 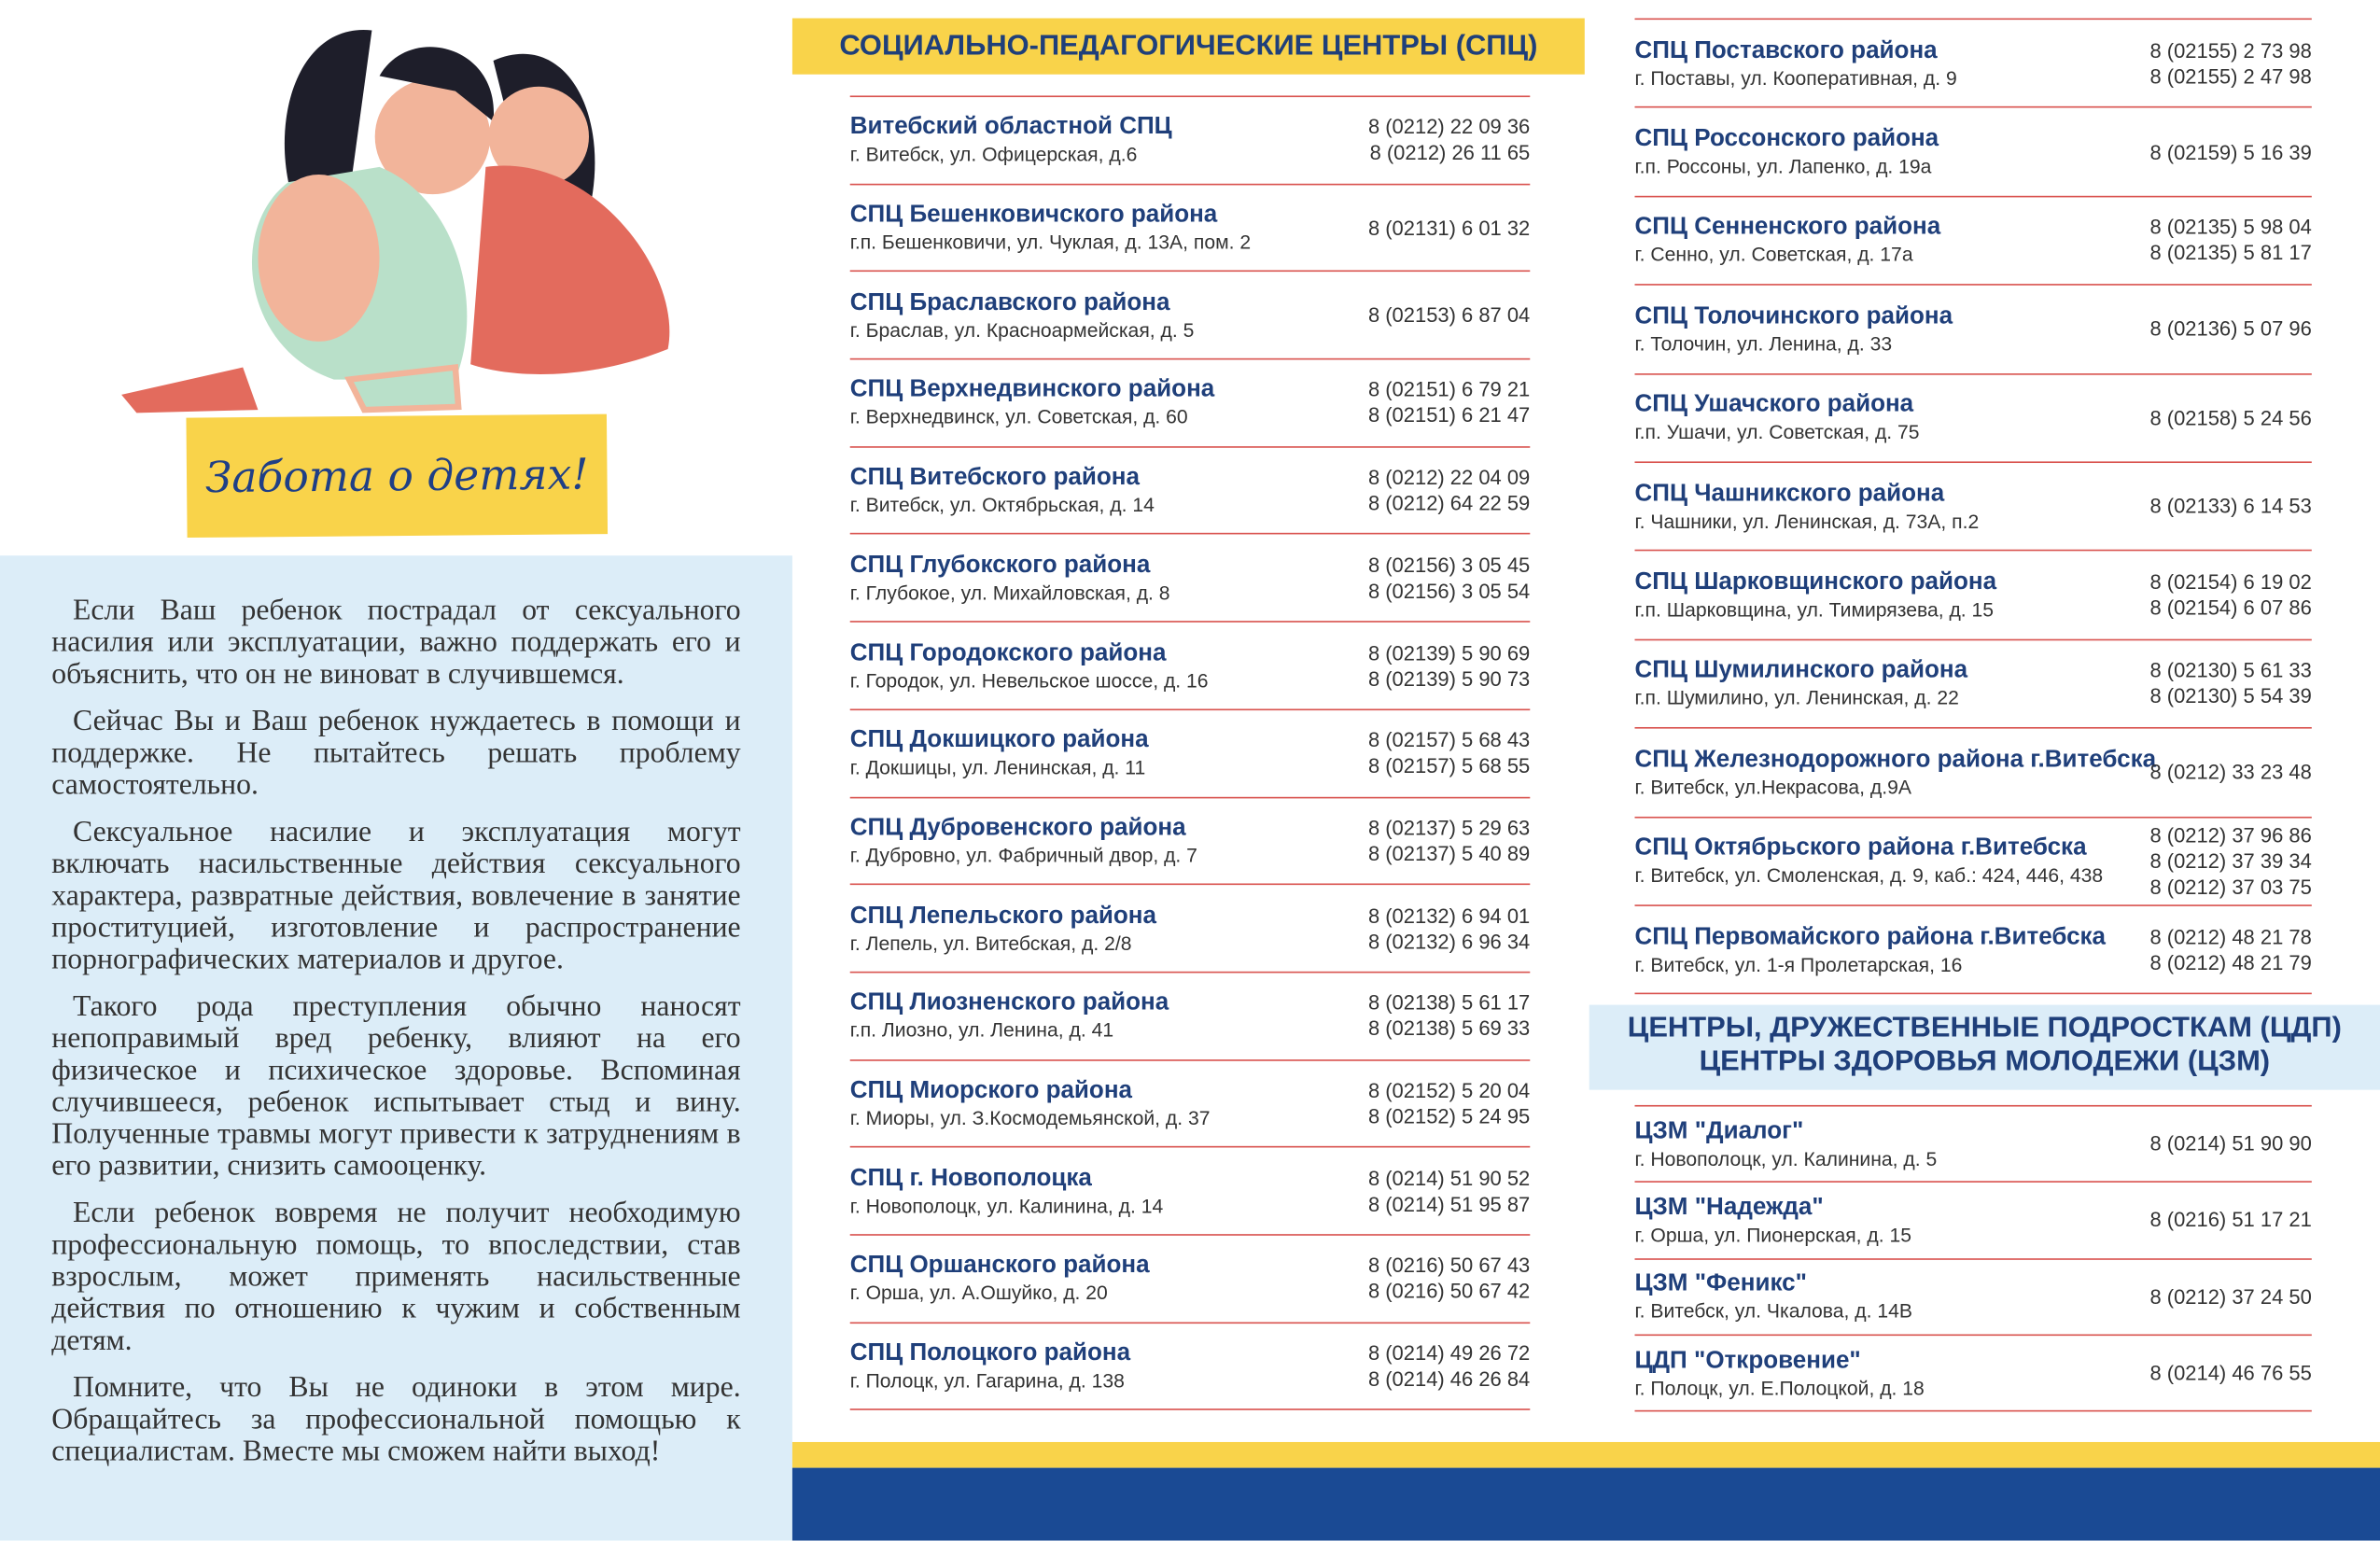 I want to click on entry-name: СПЦ Железнодорожного района г.Витебска, so click(x=1895, y=759).